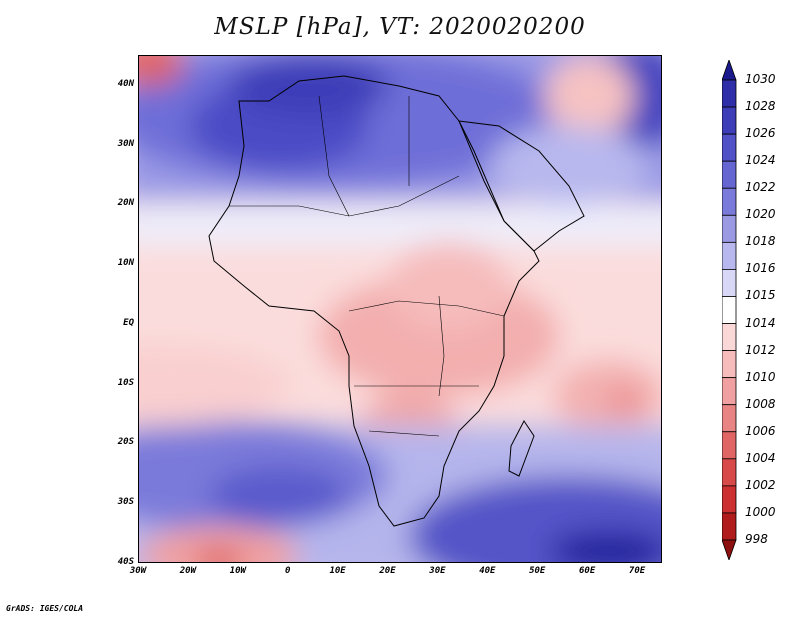 This screenshot has height=618, width=800. I want to click on colorbar-level-label: 1008, so click(760, 403).